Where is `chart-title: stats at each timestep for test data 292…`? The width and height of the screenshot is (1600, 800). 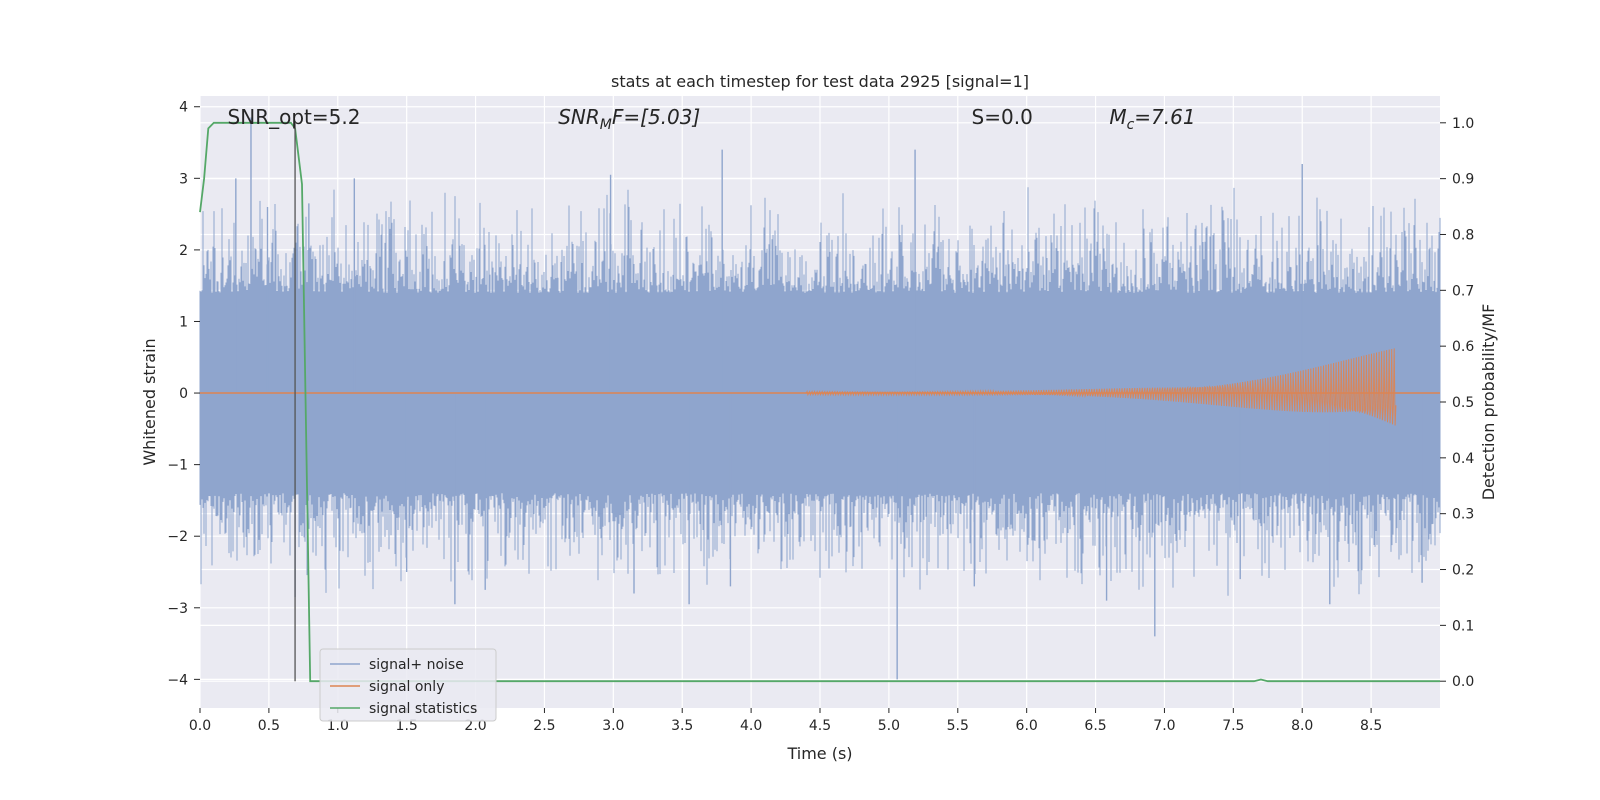
chart-title: stats at each timestep for test data 292… is located at coordinates (820, 81).